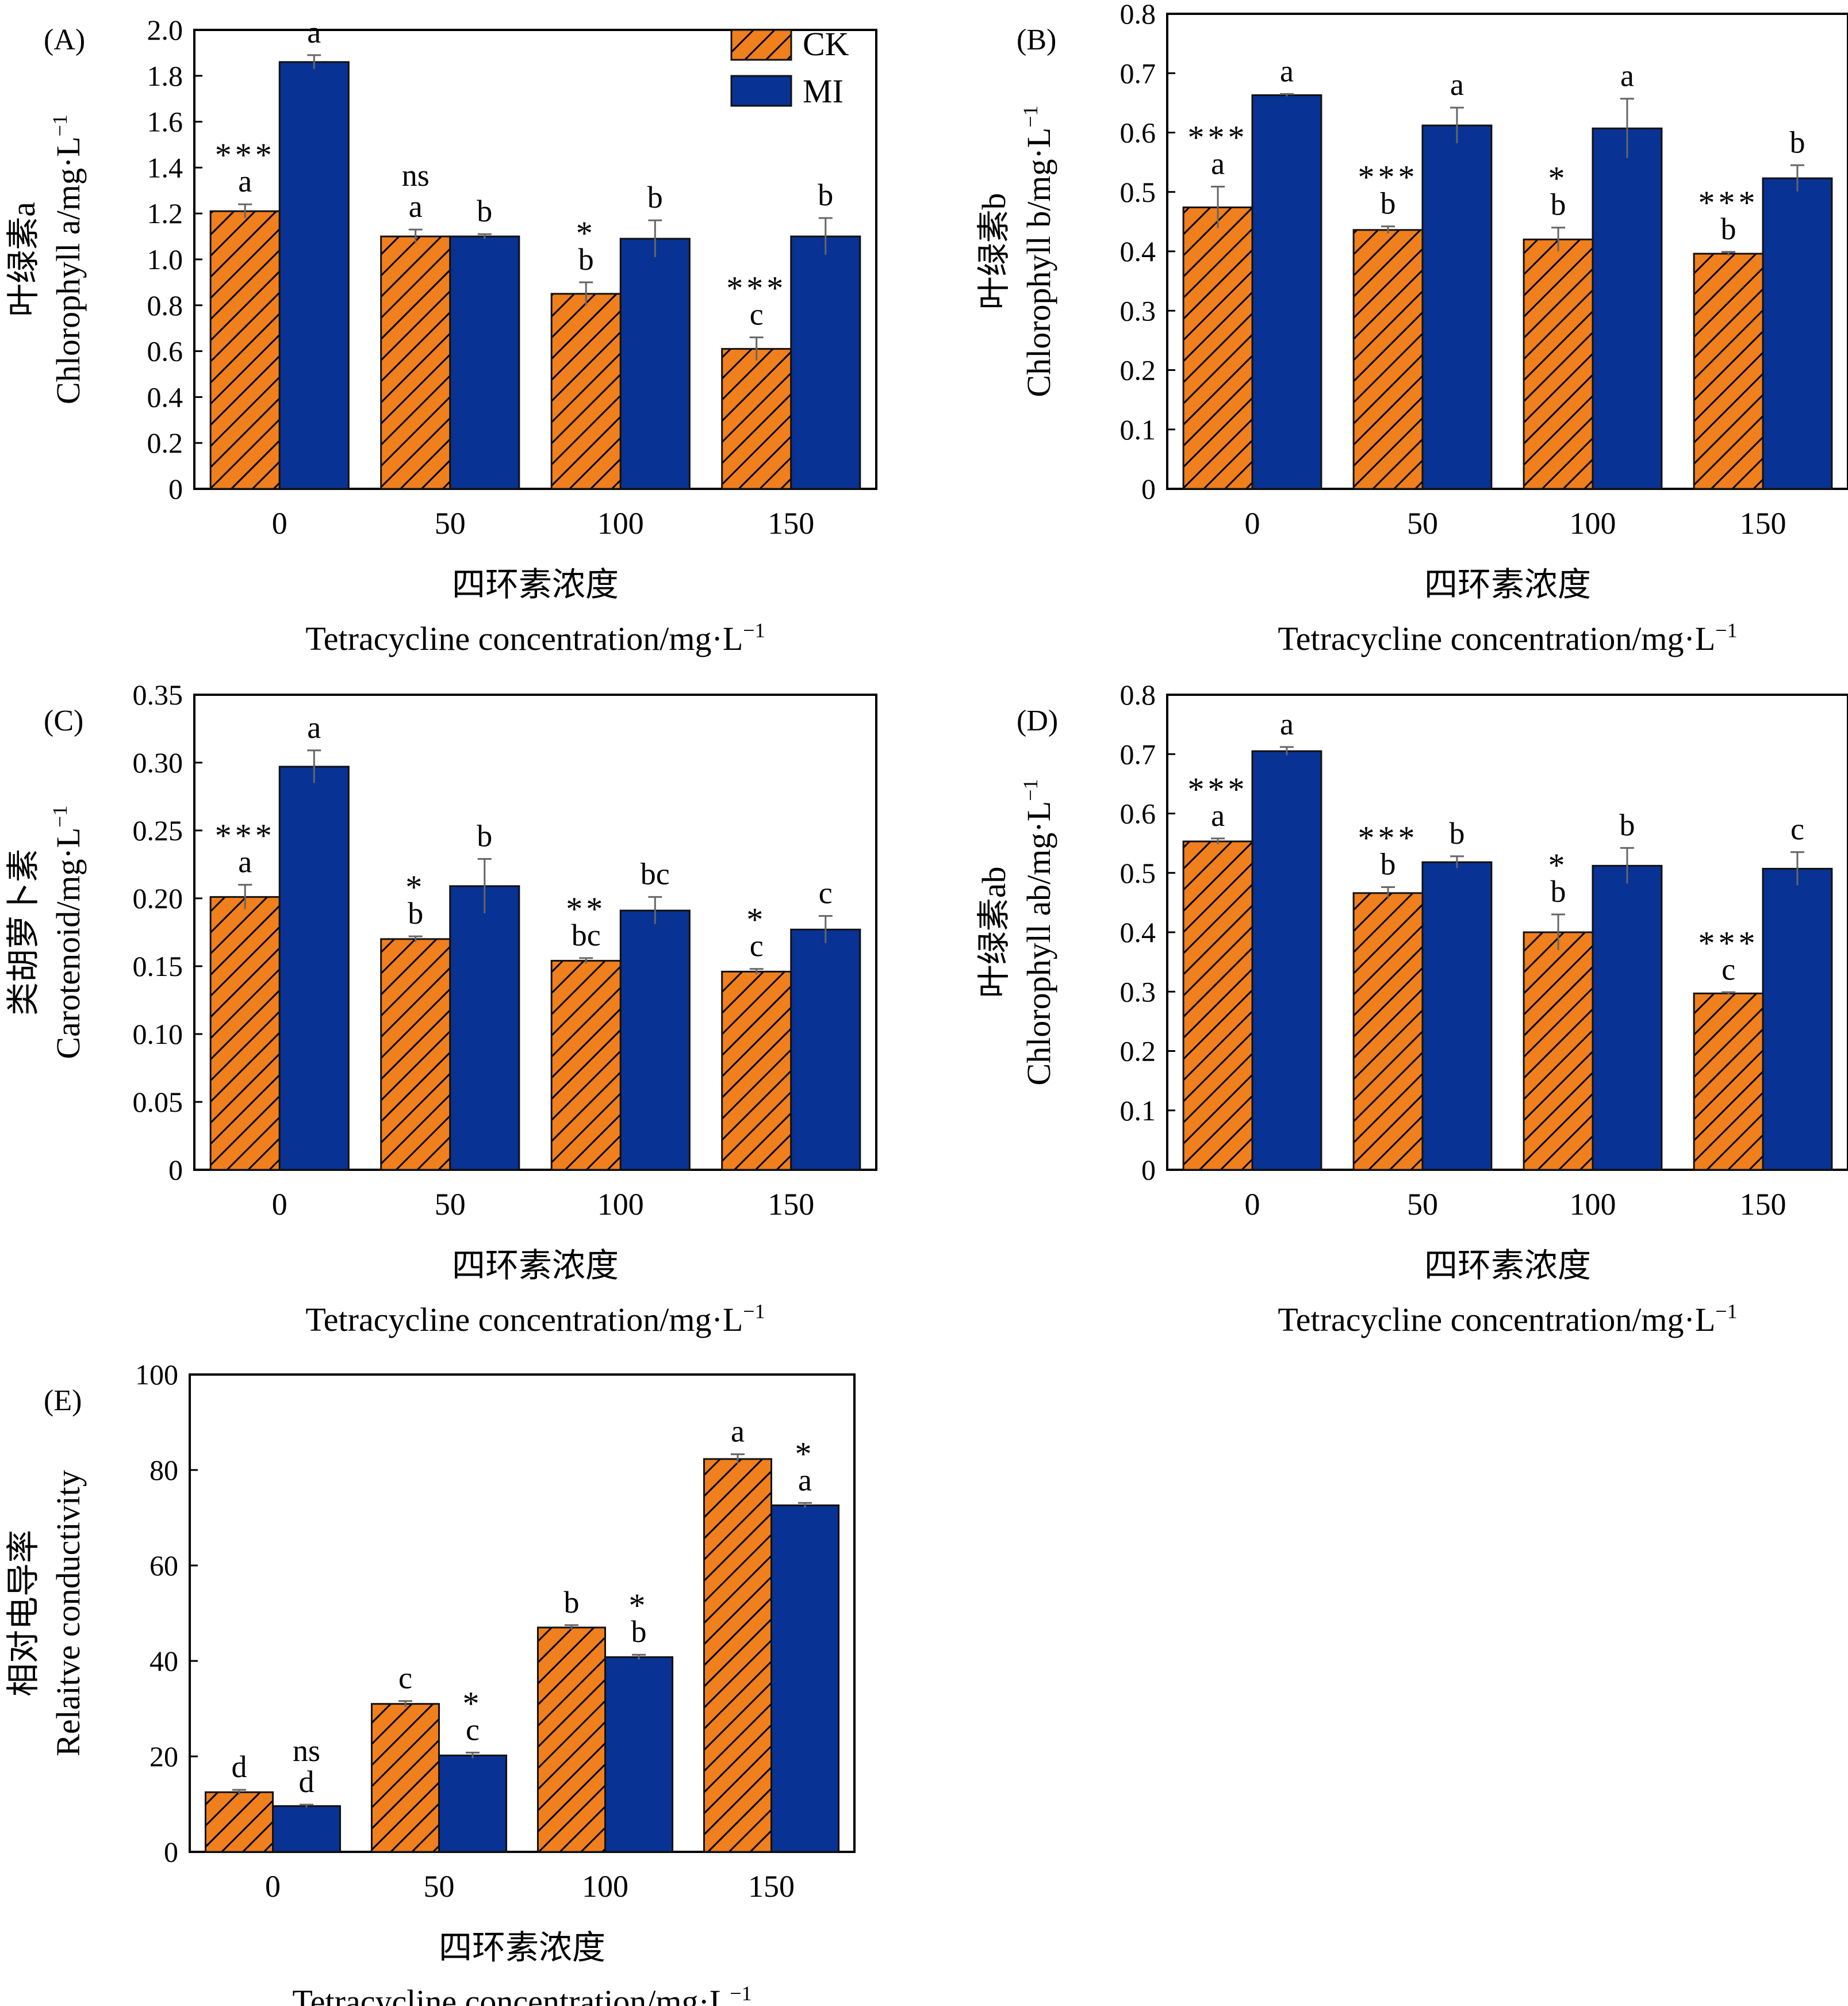 The height and width of the screenshot is (2006, 1848). I want to click on significance-mark: ns, so click(306, 1750).